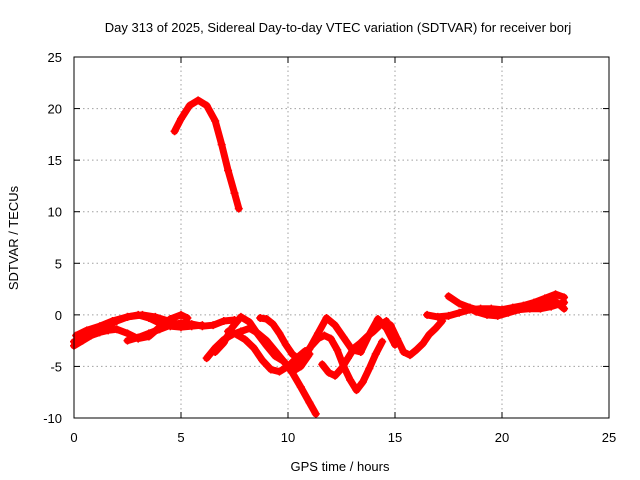 This screenshot has height=480, width=640. What do you see at coordinates (206, 154) in the screenshot?
I see `series-arc-high` at bounding box center [206, 154].